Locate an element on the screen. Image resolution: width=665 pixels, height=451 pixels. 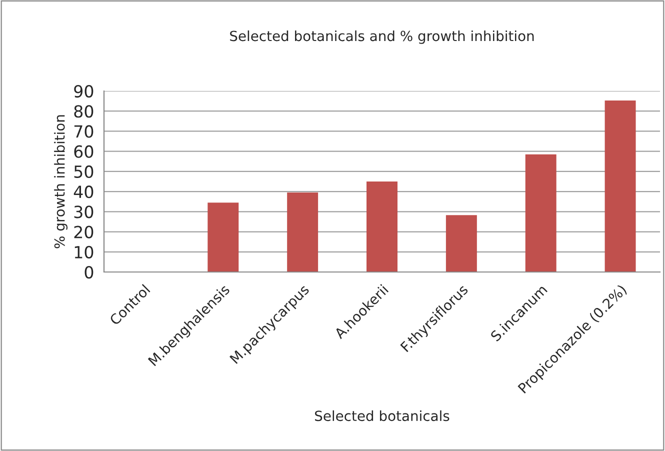
chart-title: Selected botanicals and % growth inhibition is located at coordinates (382, 37).